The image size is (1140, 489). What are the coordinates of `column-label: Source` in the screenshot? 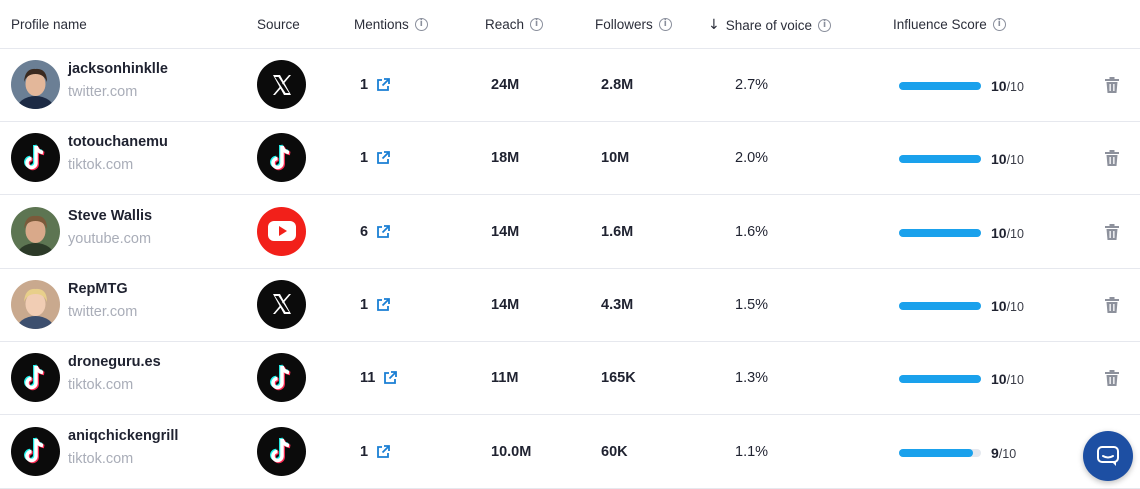 It's located at (278, 24).